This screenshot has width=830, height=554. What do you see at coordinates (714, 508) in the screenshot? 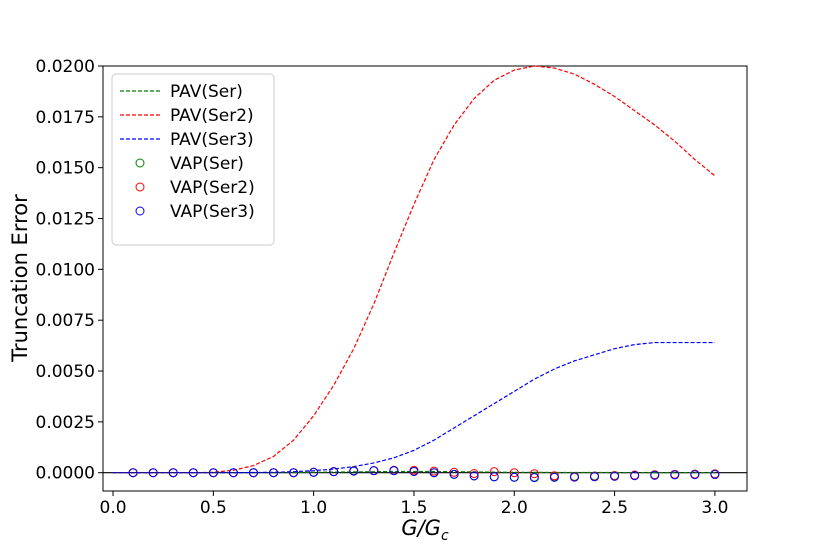
I see `x-tick-label: 3.0` at bounding box center [714, 508].